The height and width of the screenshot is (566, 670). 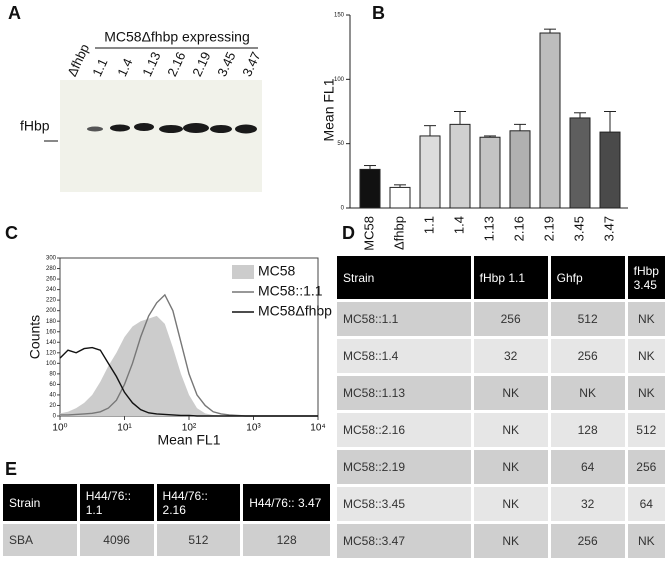 I want to click on table-cell: MC58::2.19, so click(x=404, y=467).